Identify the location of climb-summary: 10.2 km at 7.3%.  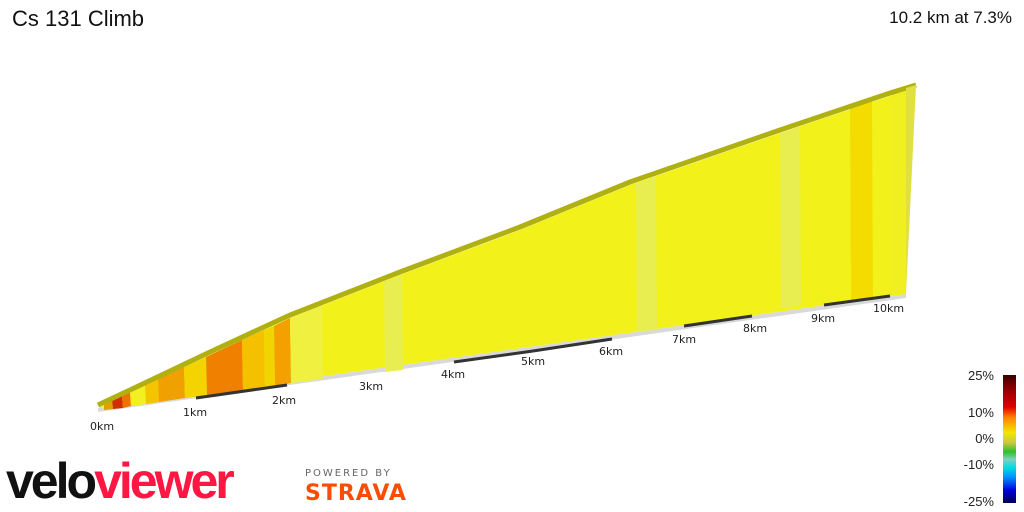
(950, 17).